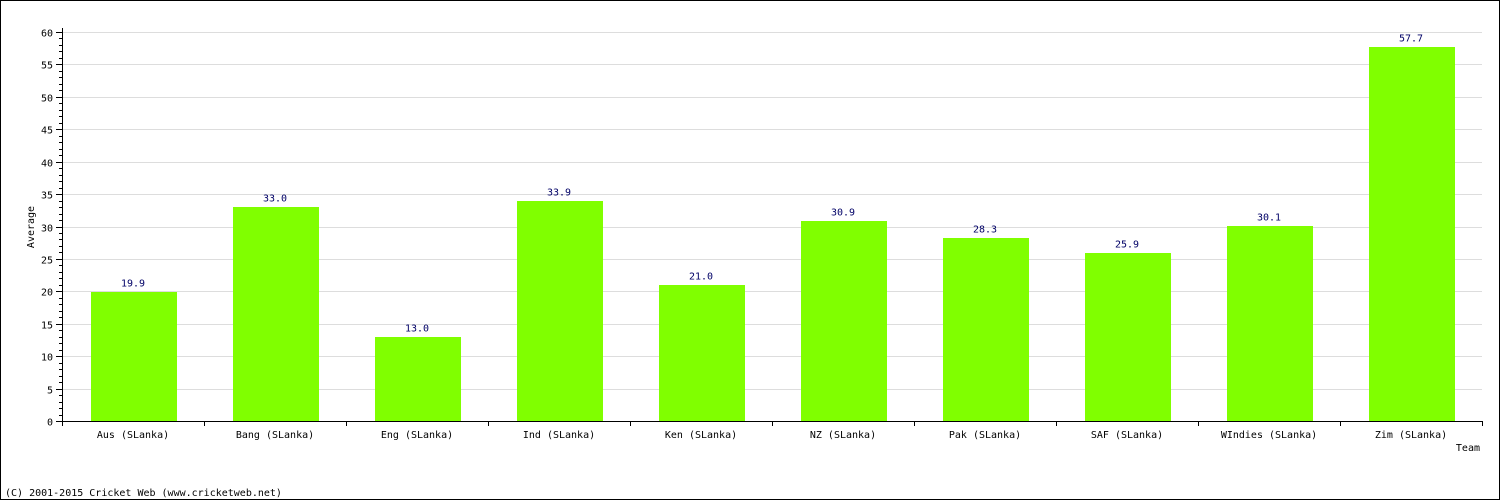 The width and height of the screenshot is (1500, 501). Describe the element at coordinates (275, 435) in the screenshot. I see `x-tick-label: Bang (SLanka)` at that location.